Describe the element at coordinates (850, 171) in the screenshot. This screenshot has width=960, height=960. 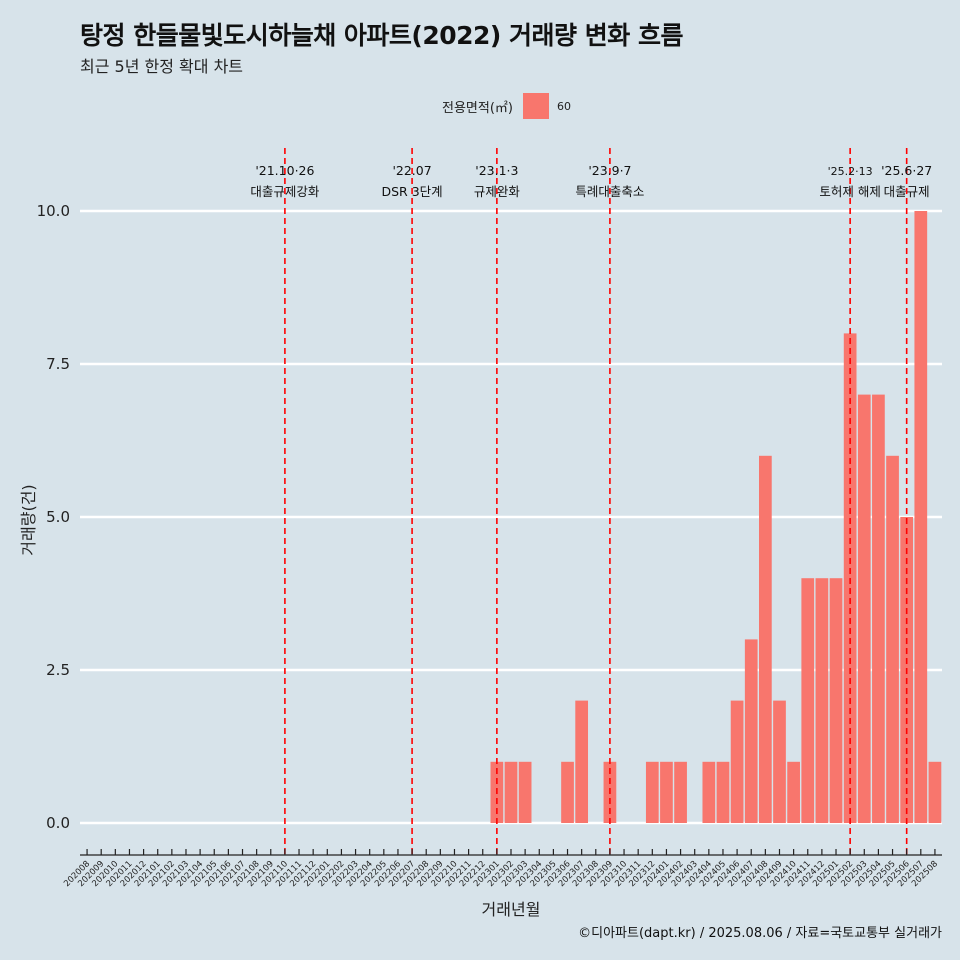
I see `event-date-label: '25.2·13` at that location.